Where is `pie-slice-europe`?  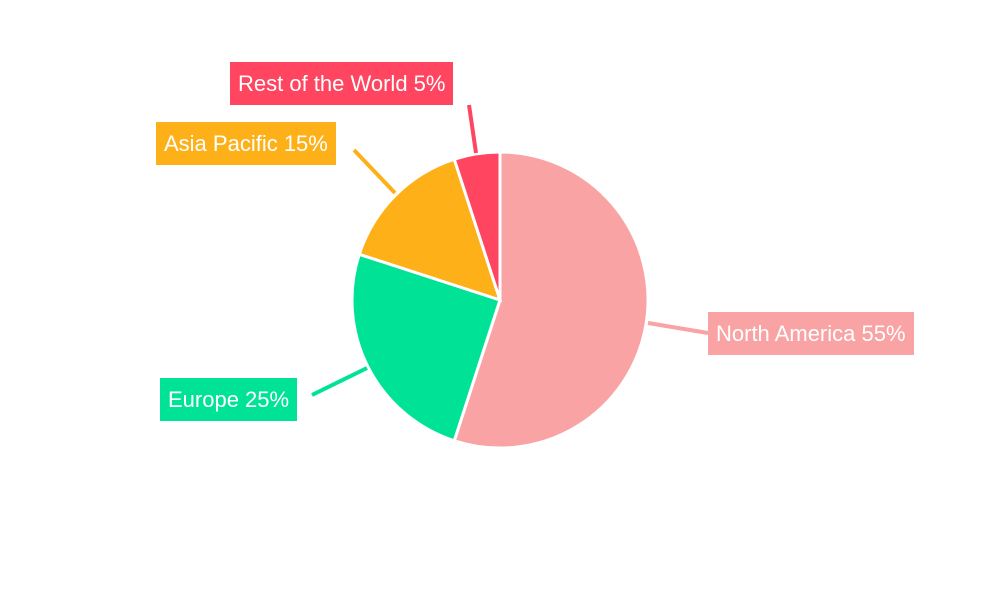 pie-slice-europe is located at coordinates (426, 347).